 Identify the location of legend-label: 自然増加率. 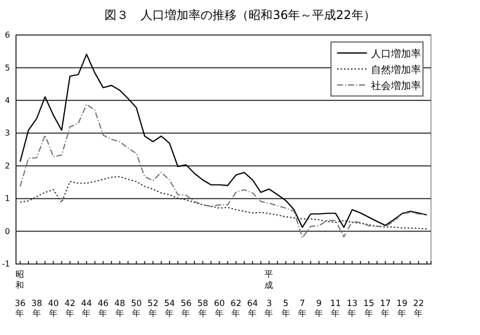
(396, 70).